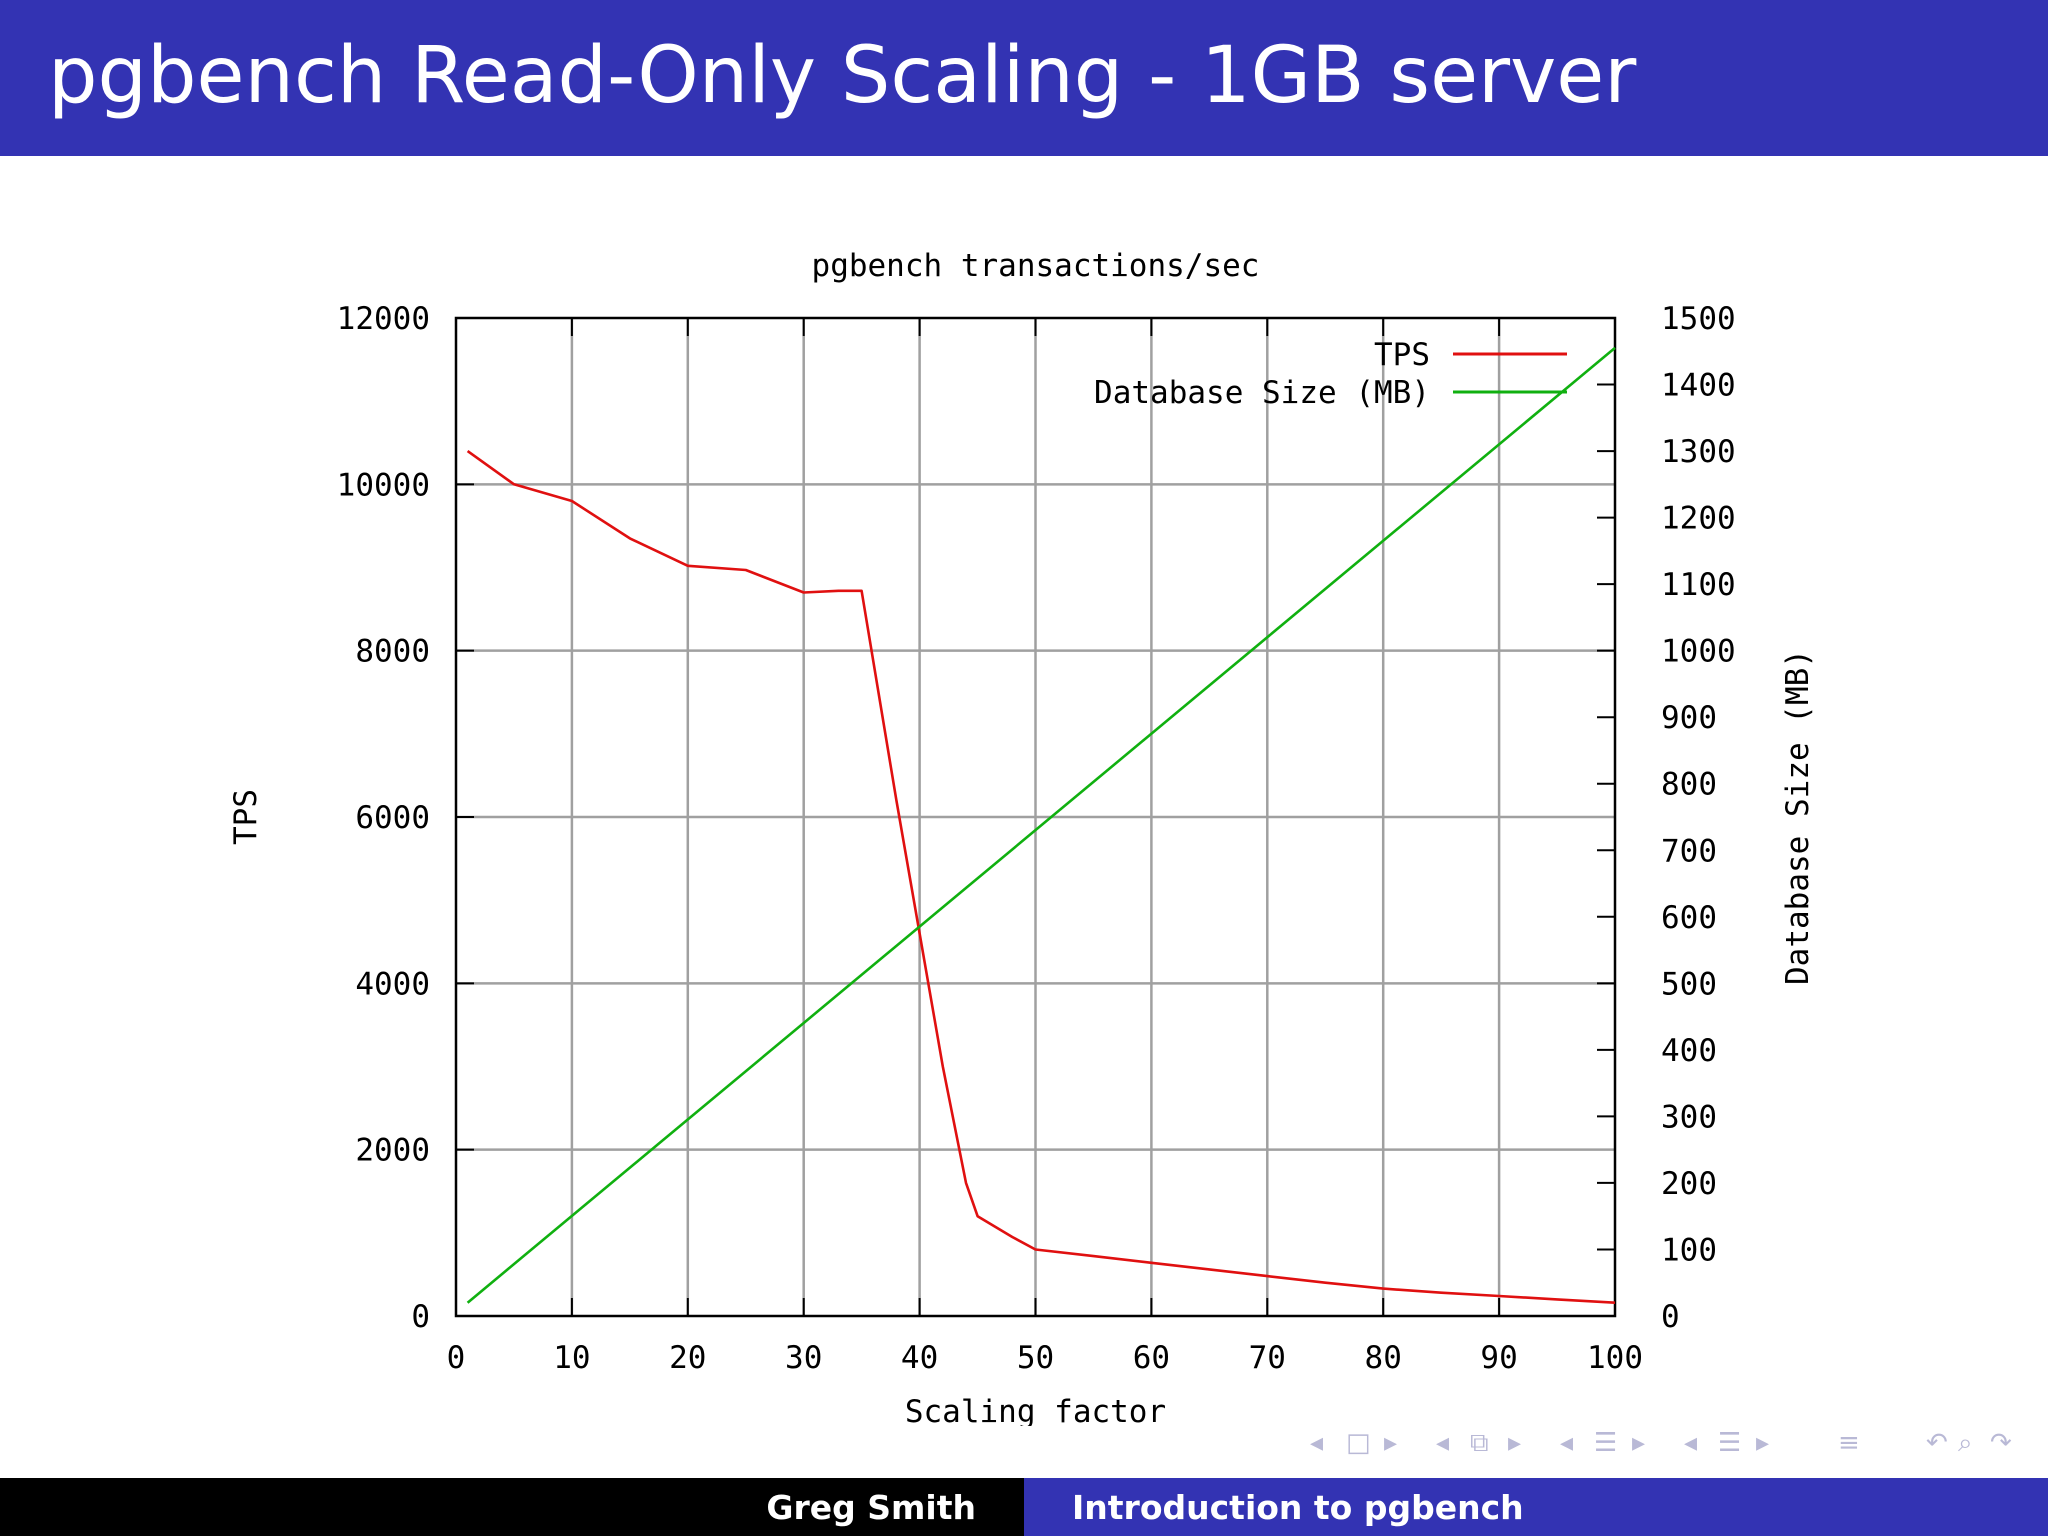 Image resolution: width=2048 pixels, height=1536 pixels. Describe the element at coordinates (1689, 851) in the screenshot. I see `y2-tick-label: 700` at that location.